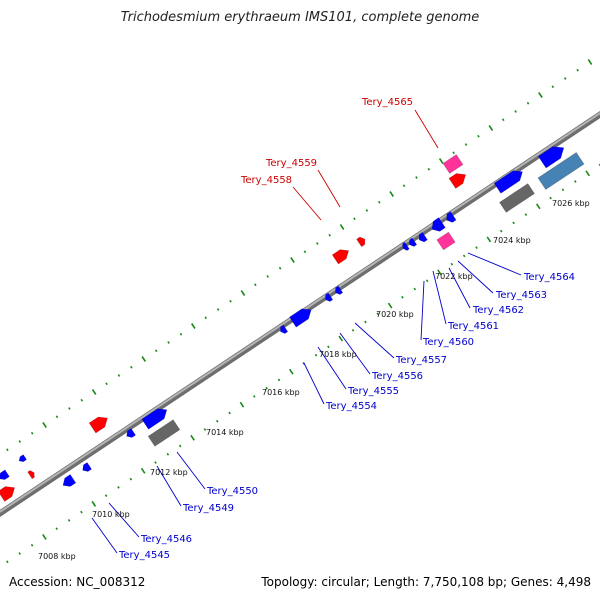 The width and height of the screenshot is (600, 600). Describe the element at coordinates (549, 277) in the screenshot. I see `lower-gene-label: Tery_4564` at that location.